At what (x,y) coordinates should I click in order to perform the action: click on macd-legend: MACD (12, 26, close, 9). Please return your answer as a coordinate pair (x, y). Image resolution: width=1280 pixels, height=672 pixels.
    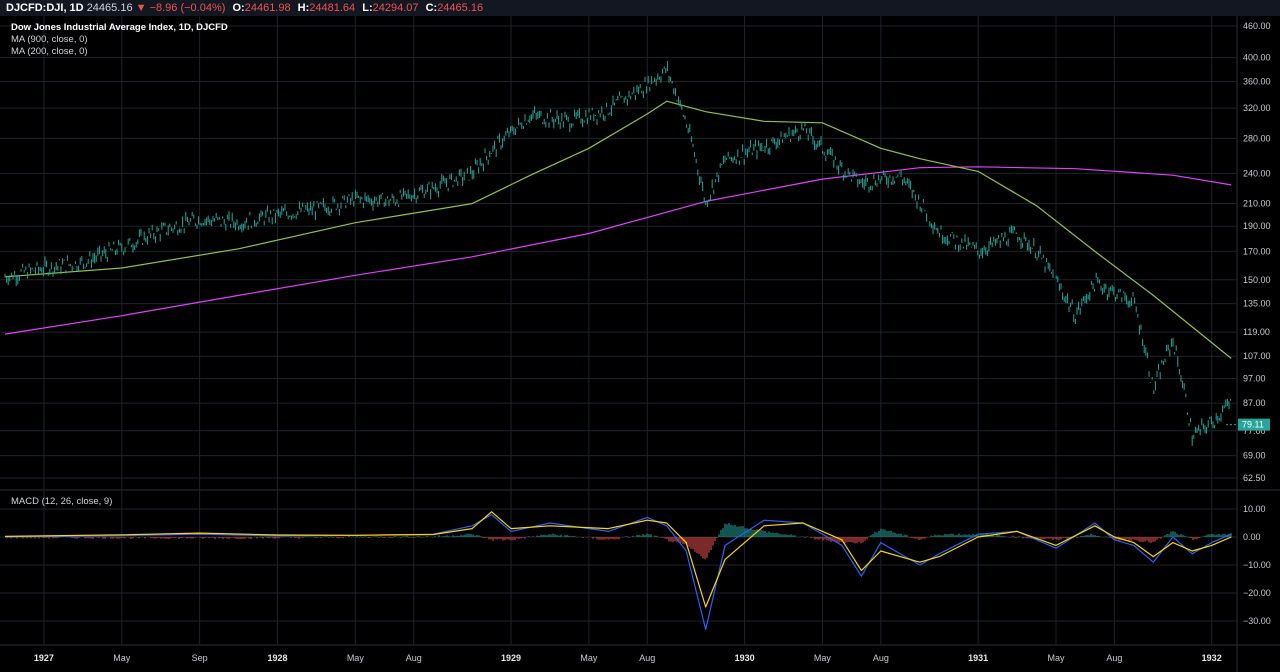
    Looking at the image, I should click on (62, 501).